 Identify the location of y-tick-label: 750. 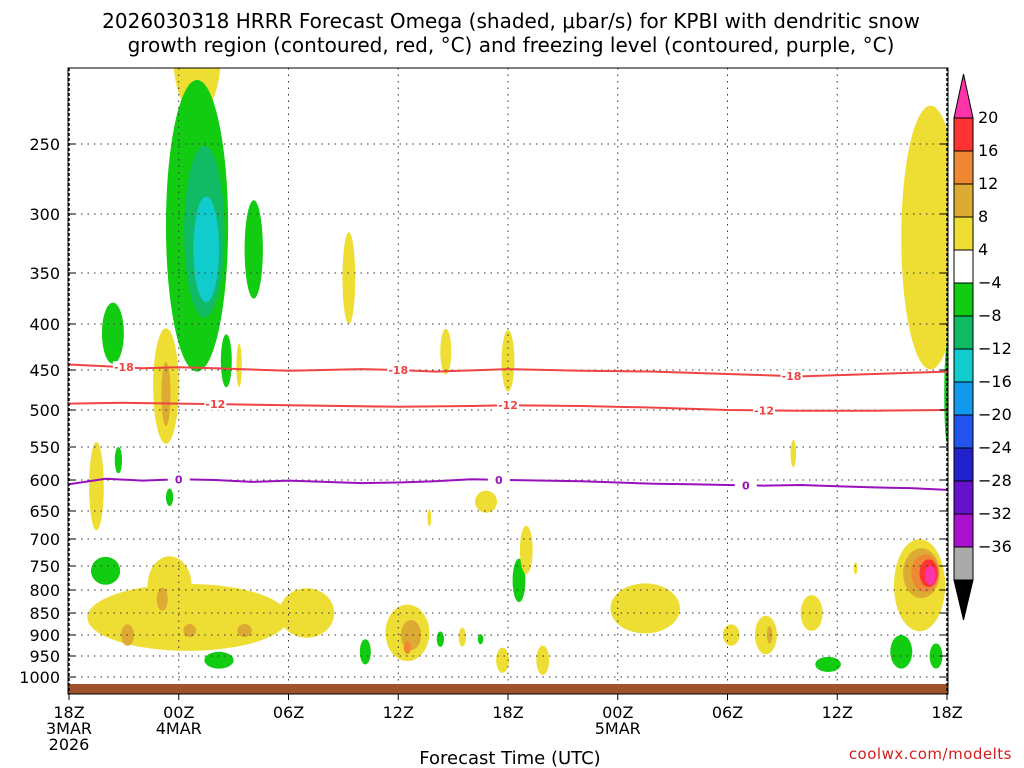
(44, 566).